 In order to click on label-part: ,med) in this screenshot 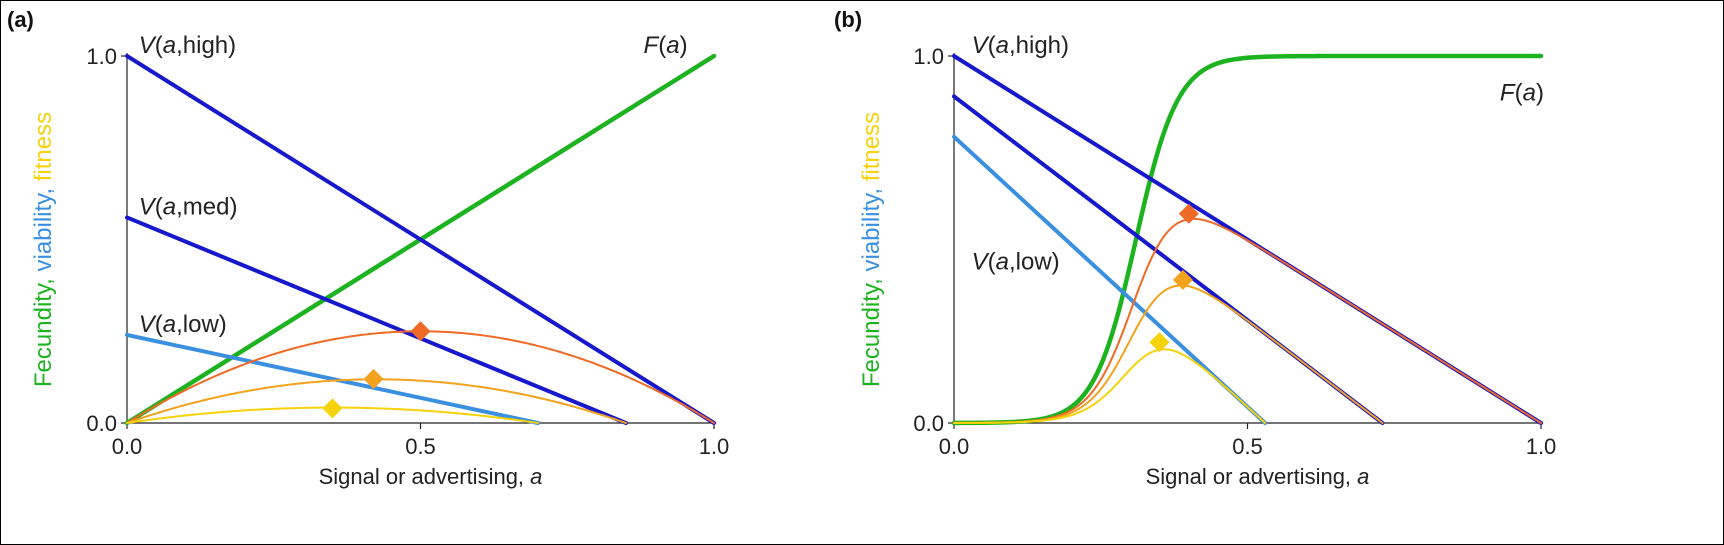, I will do `click(206, 206)`.